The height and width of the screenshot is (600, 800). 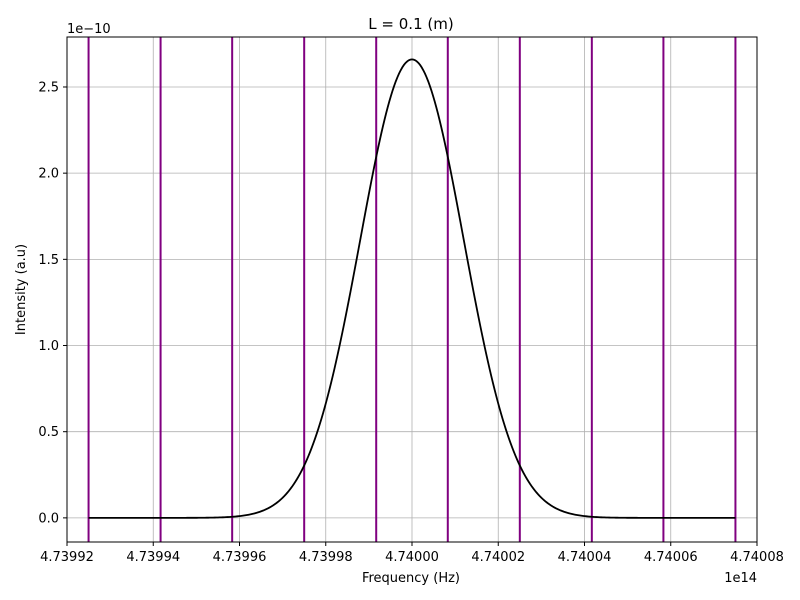 I want to click on x-tick-label: 4.73998, so click(x=326, y=557).